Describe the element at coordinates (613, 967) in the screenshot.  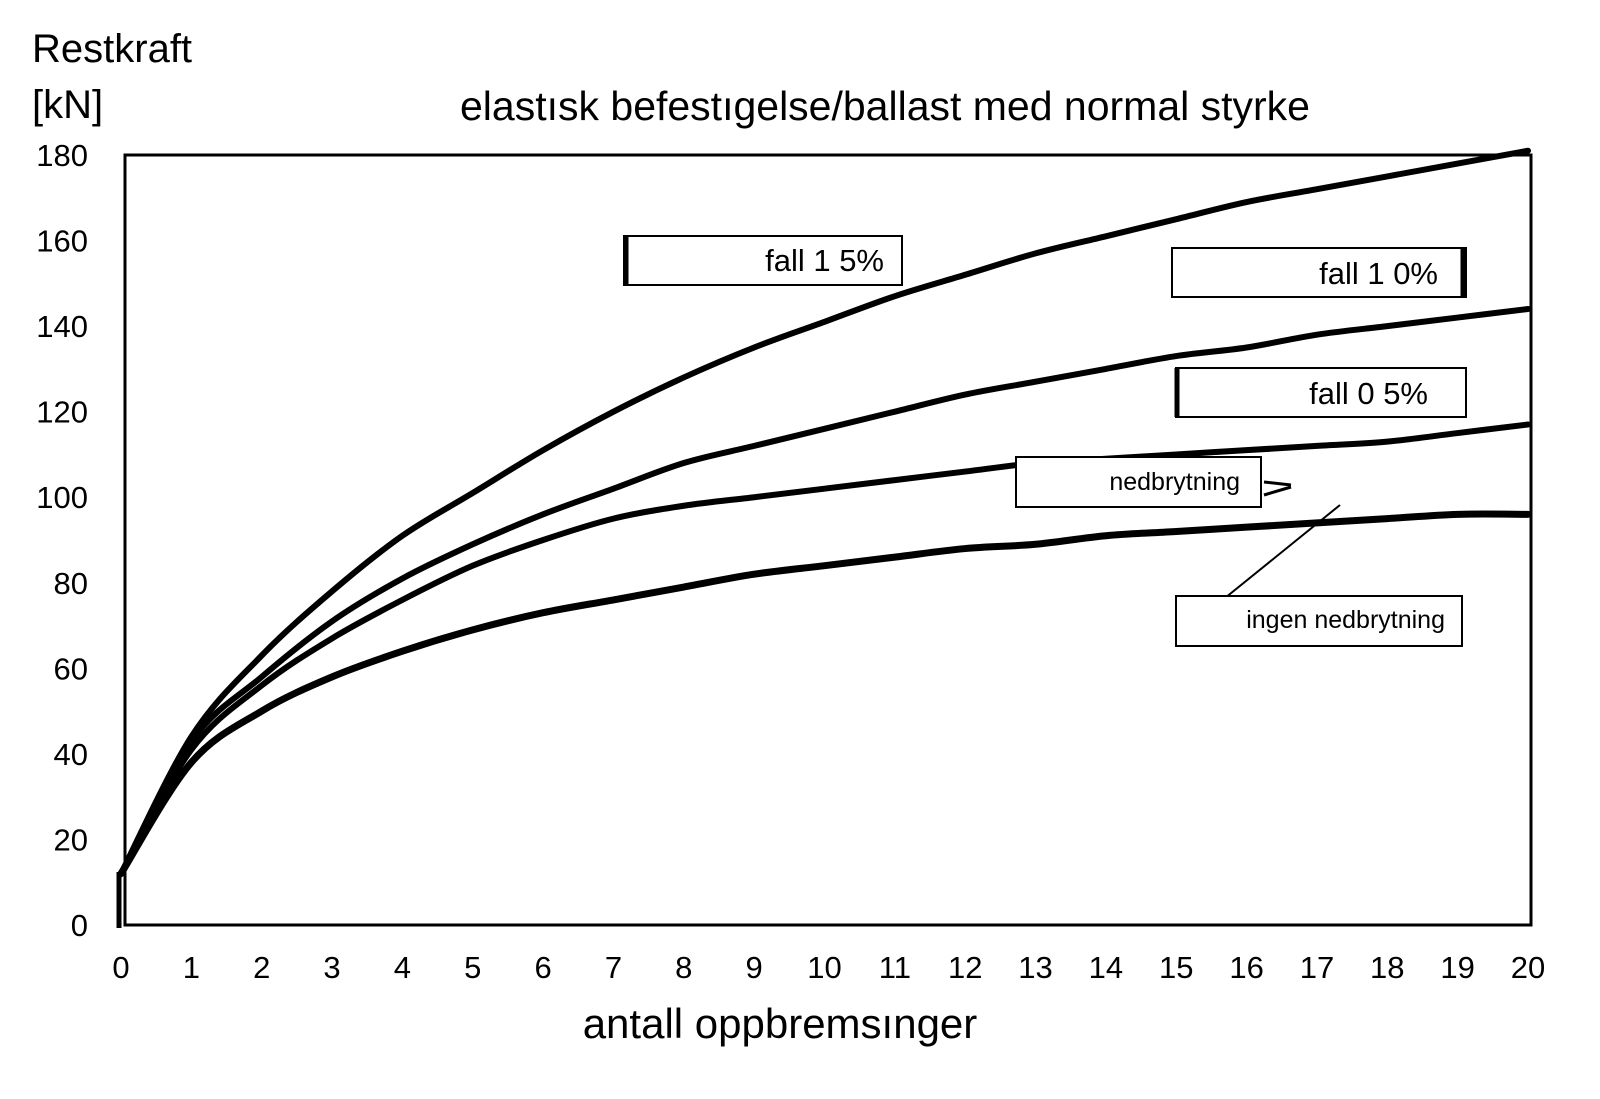
I see `x-tick-label: 7` at that location.